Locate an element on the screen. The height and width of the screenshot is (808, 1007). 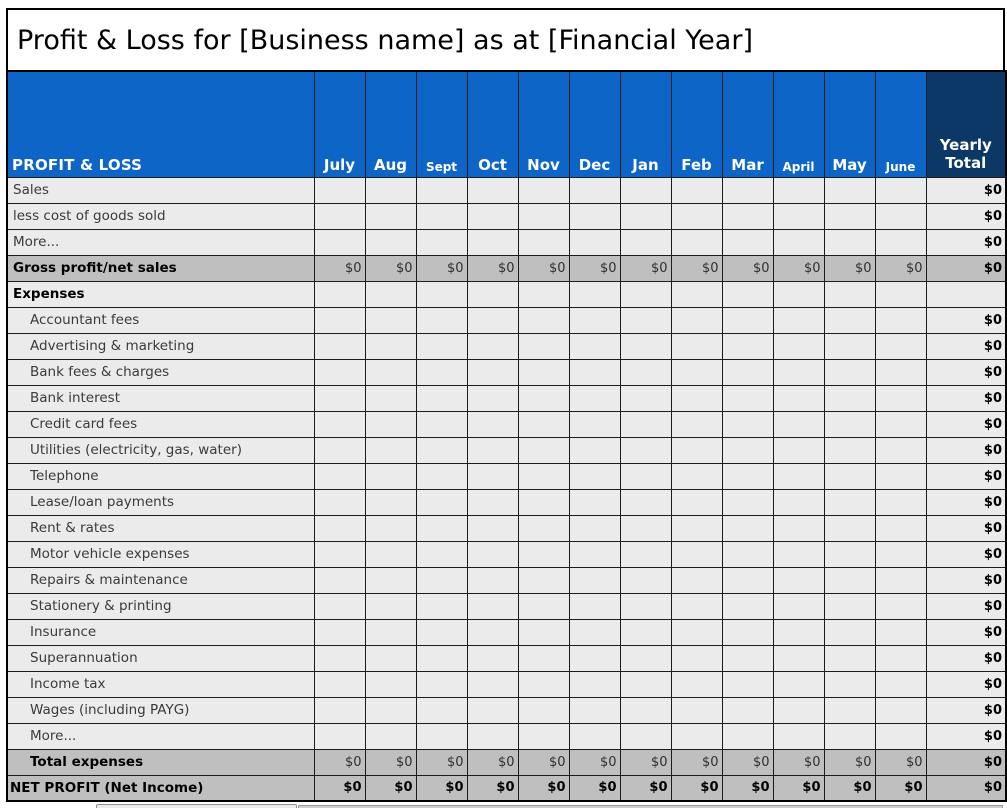
cell-gross-profit-net-sales-aug: $0 is located at coordinates (390, 268).